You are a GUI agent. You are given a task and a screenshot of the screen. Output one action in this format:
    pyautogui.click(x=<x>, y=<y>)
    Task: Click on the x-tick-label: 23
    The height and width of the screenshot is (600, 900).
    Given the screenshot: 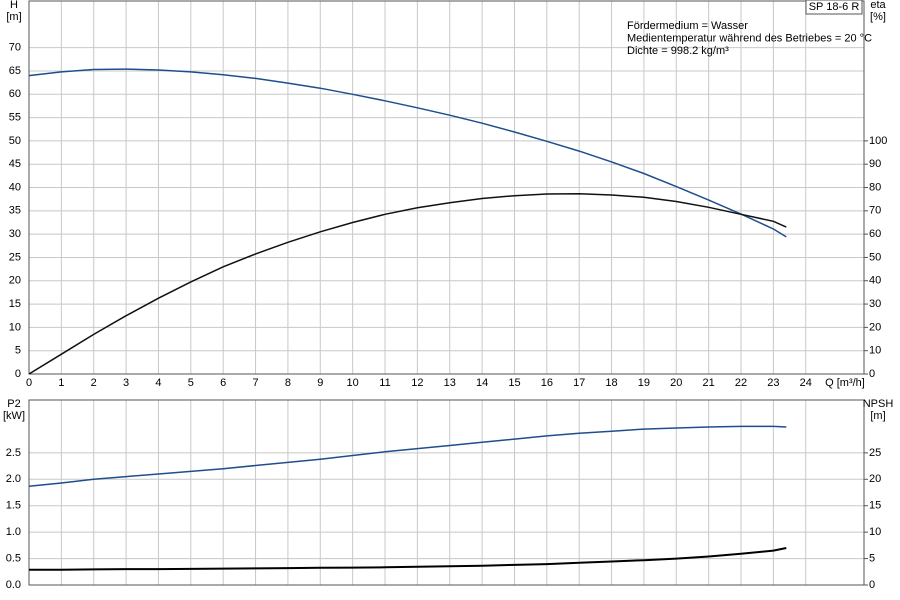 What is the action you would take?
    pyautogui.click(x=773, y=383)
    